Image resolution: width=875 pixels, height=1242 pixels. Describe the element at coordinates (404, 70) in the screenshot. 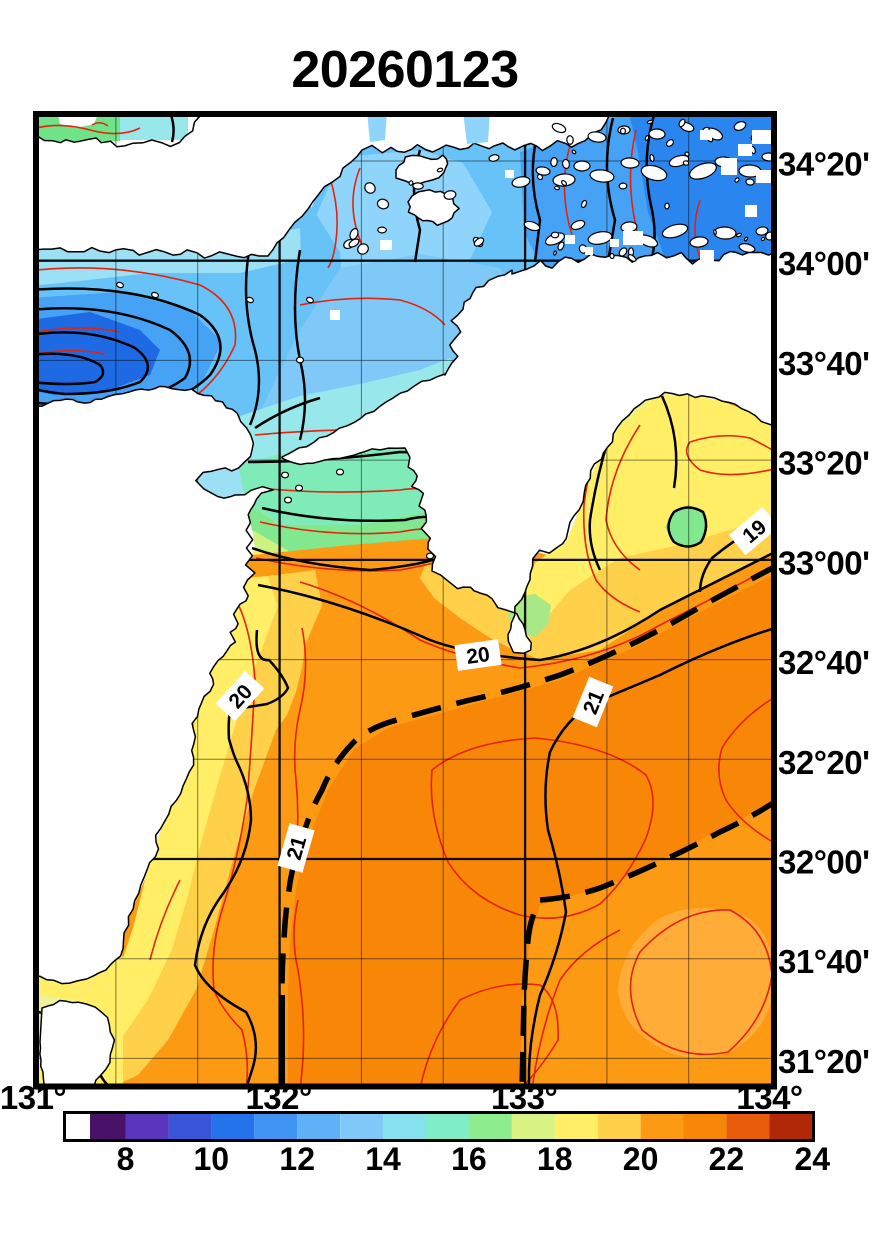

I see `svg-text: 20260123` at that location.